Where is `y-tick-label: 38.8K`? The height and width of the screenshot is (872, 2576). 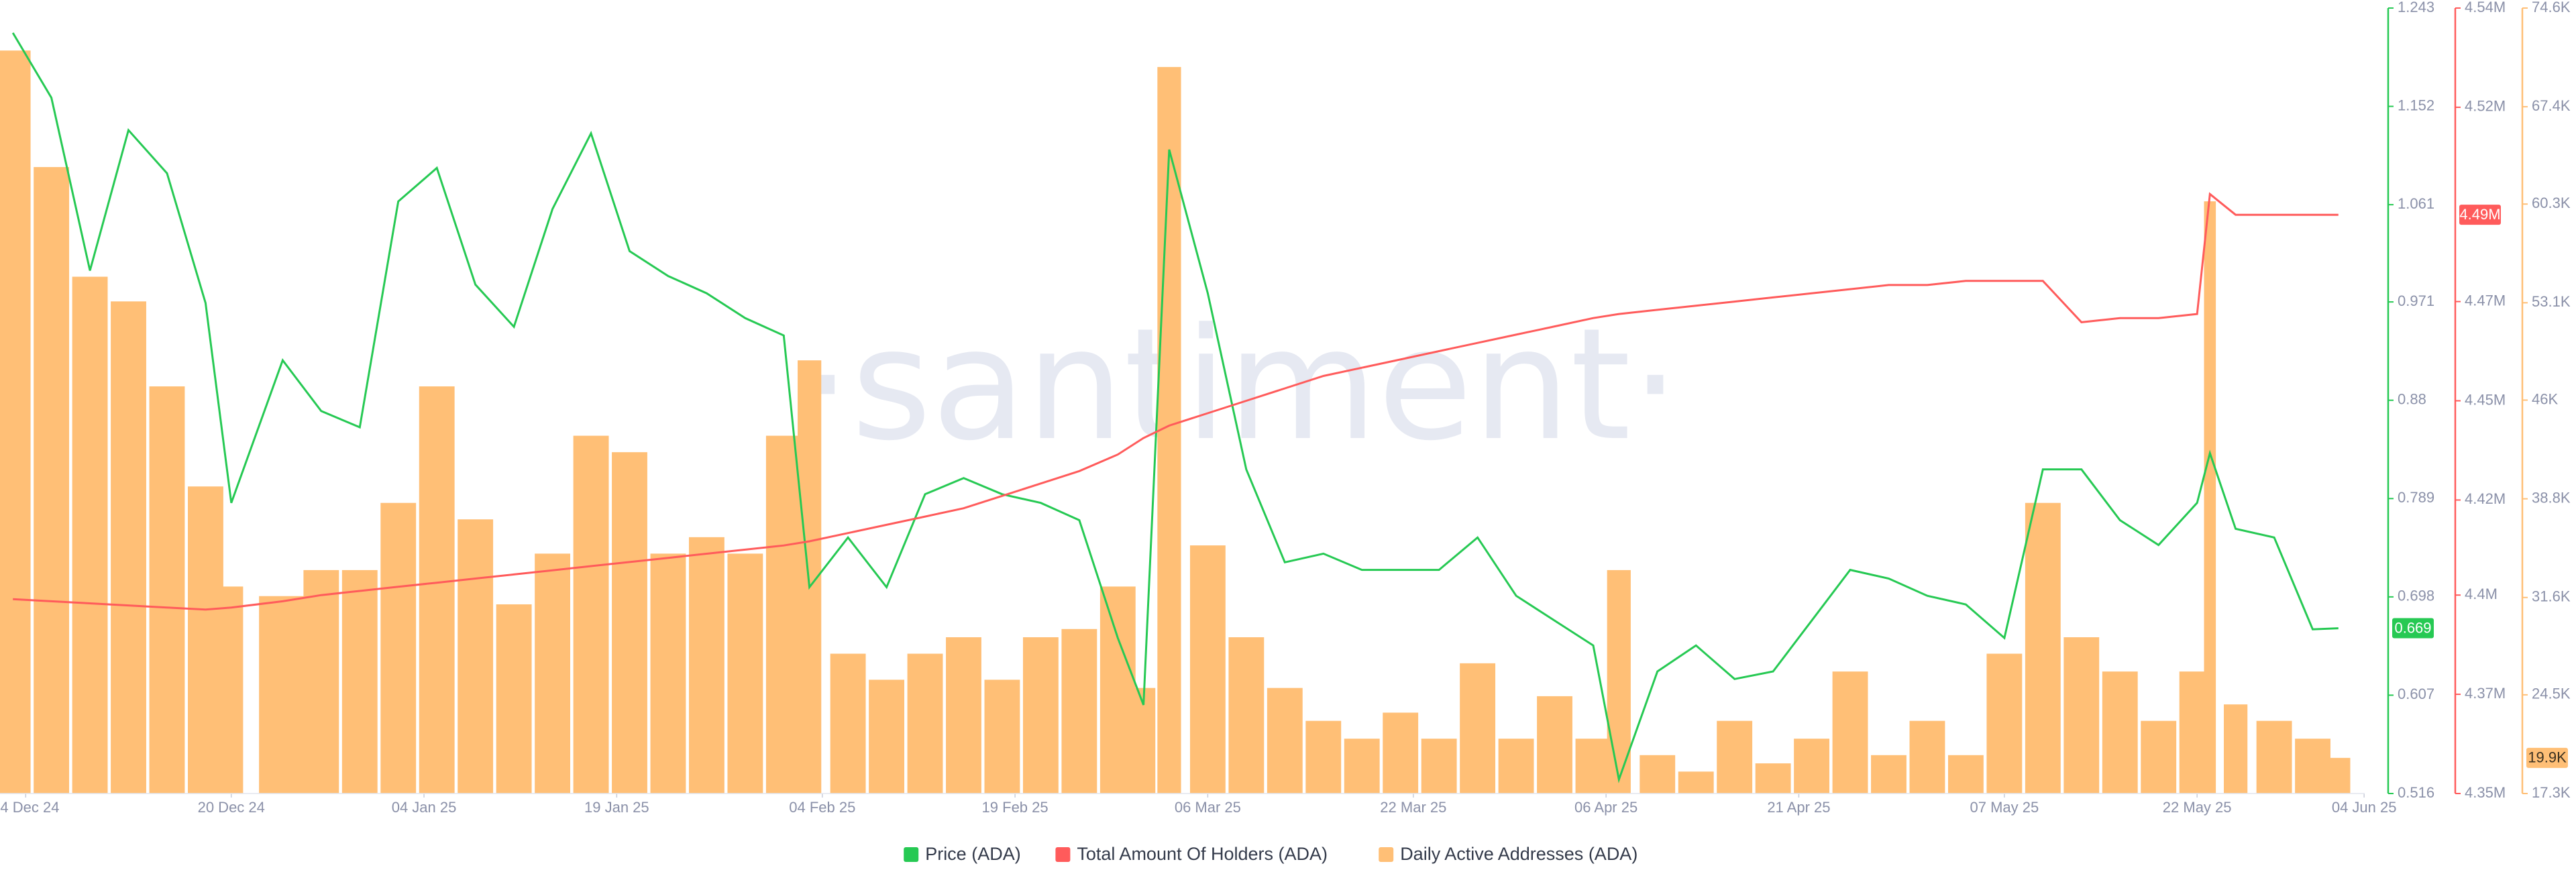 y-tick-label: 38.8K is located at coordinates (2551, 497).